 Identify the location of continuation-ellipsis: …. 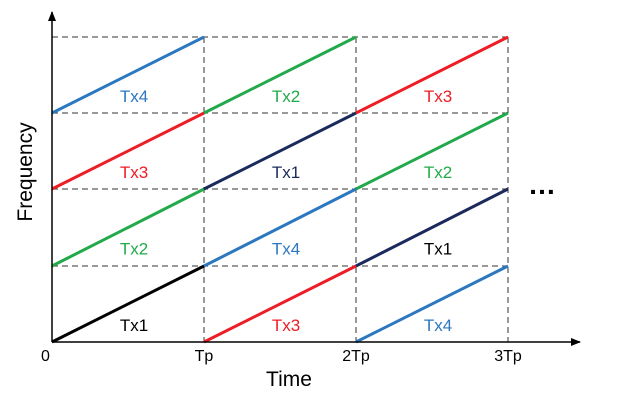
(542, 184).